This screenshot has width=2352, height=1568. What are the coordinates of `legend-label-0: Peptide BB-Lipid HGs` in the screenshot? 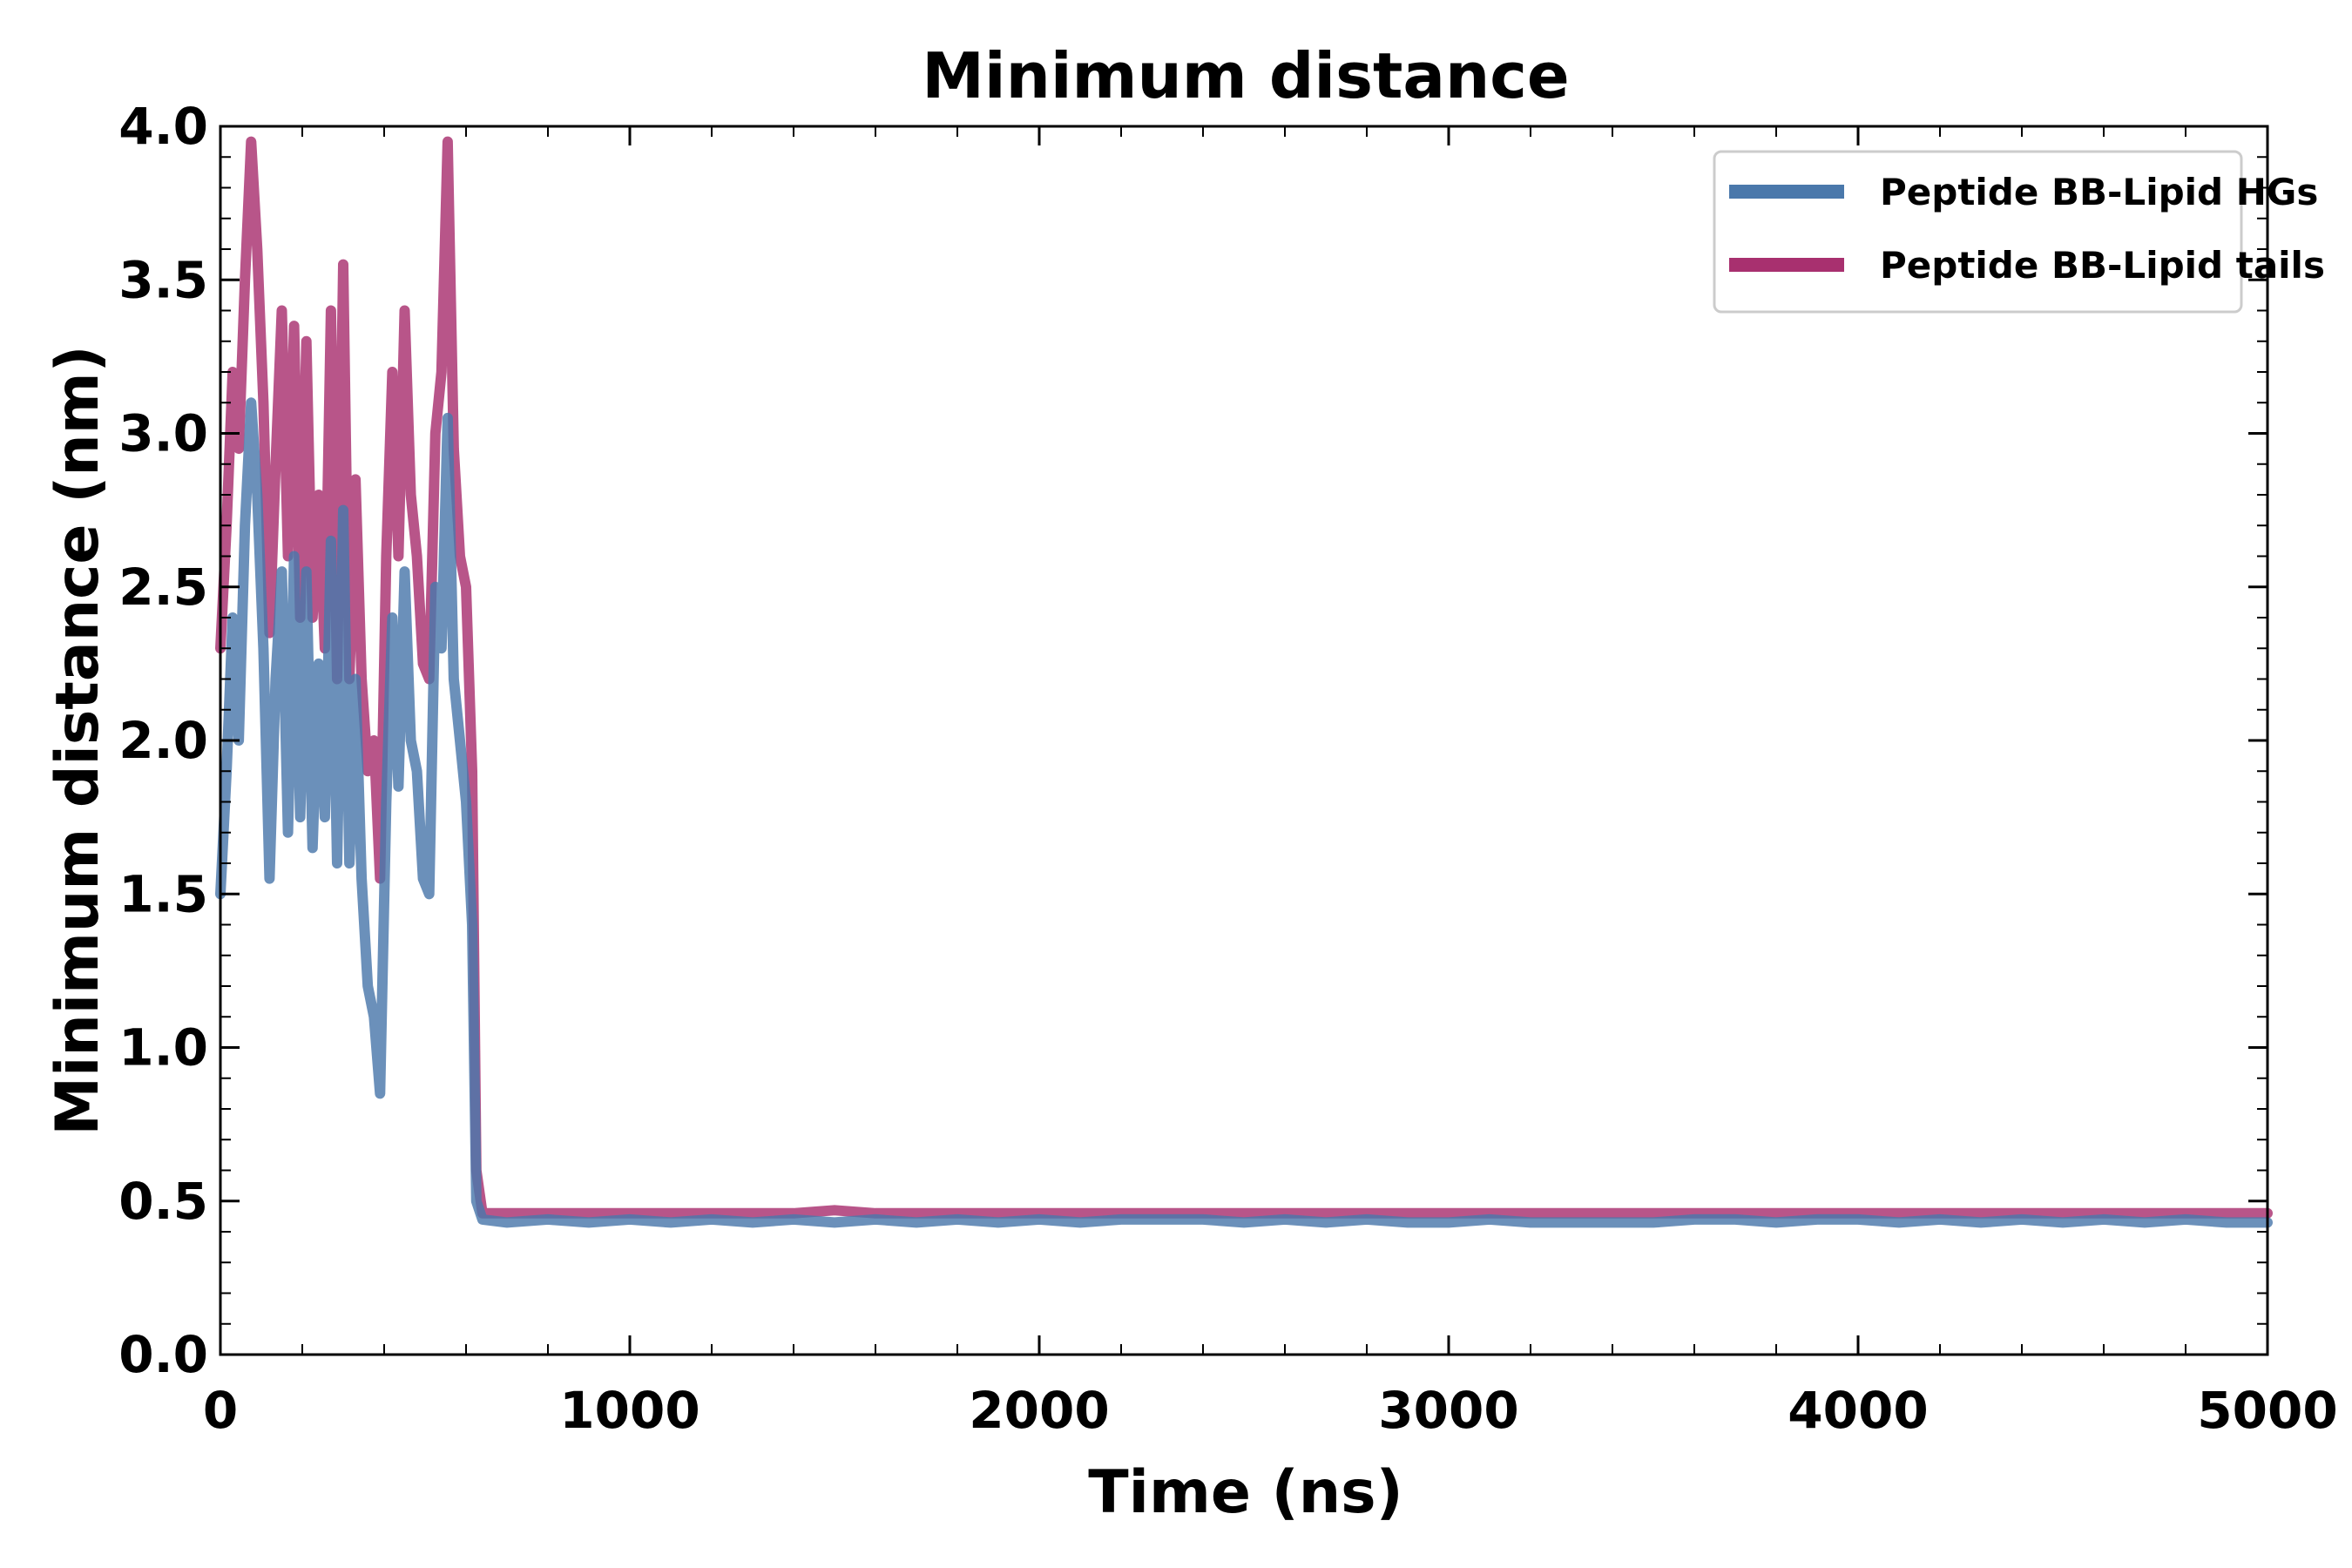 It's located at (2099, 192).